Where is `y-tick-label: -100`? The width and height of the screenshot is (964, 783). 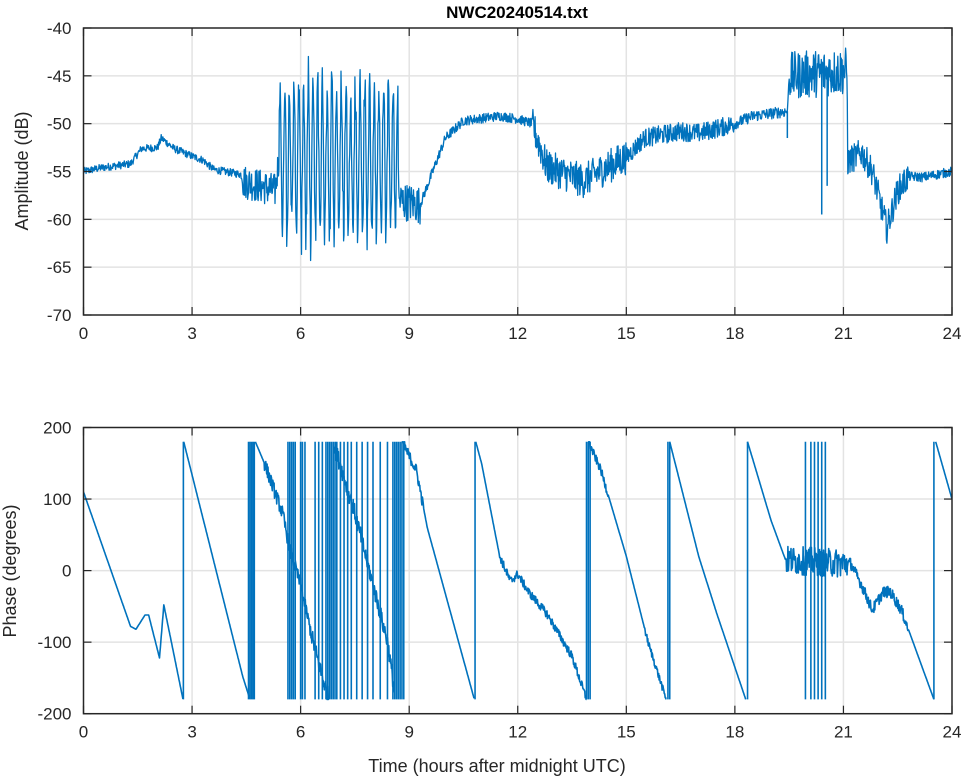 y-tick-label: -100 is located at coordinates (54, 642).